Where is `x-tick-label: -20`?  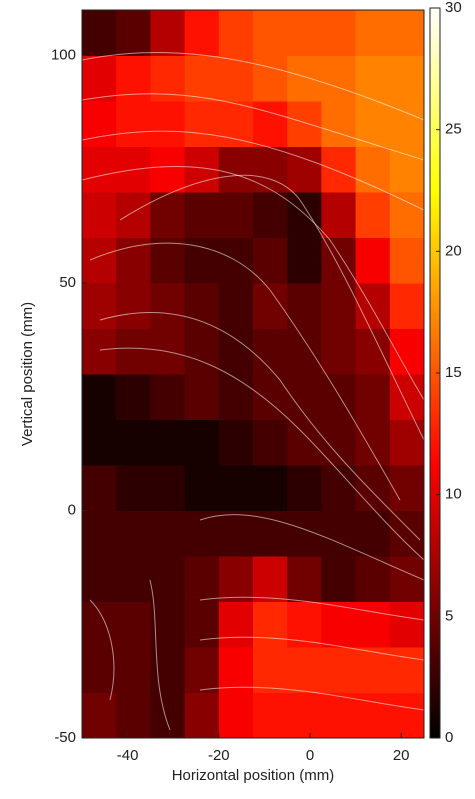
x-tick-label: -20 is located at coordinates (219, 755).